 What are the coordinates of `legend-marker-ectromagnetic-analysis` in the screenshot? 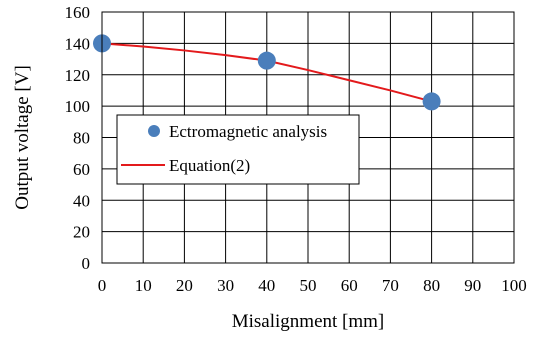 It's located at (154, 131).